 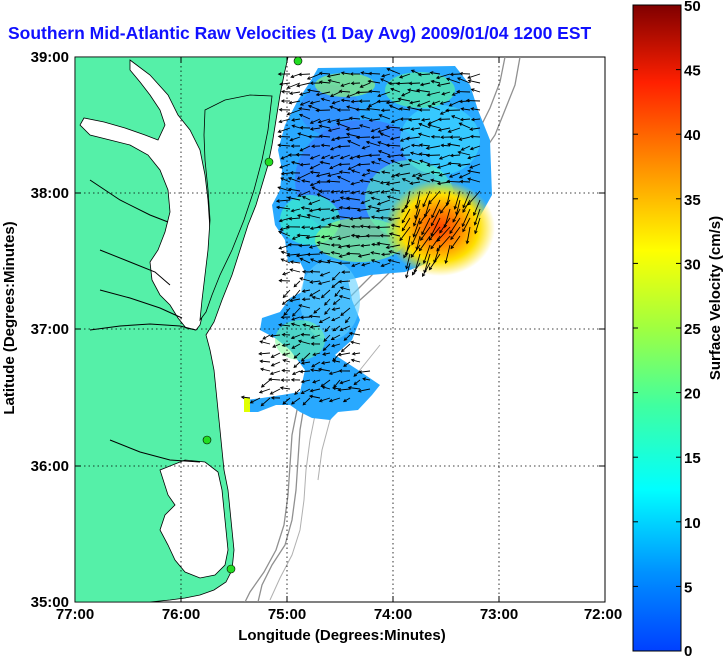 I want to click on colorbar-tick-label: 45, so click(x=692, y=71).